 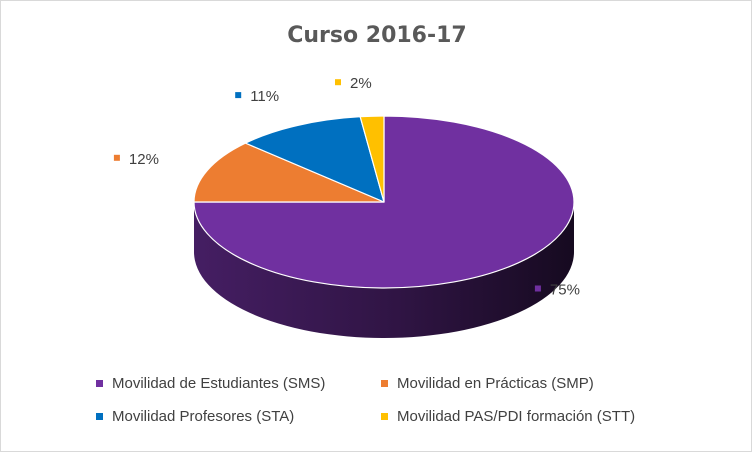 I want to click on legend-label-stt: Movilidad PAS/PDI formación (STT), so click(x=516, y=416).